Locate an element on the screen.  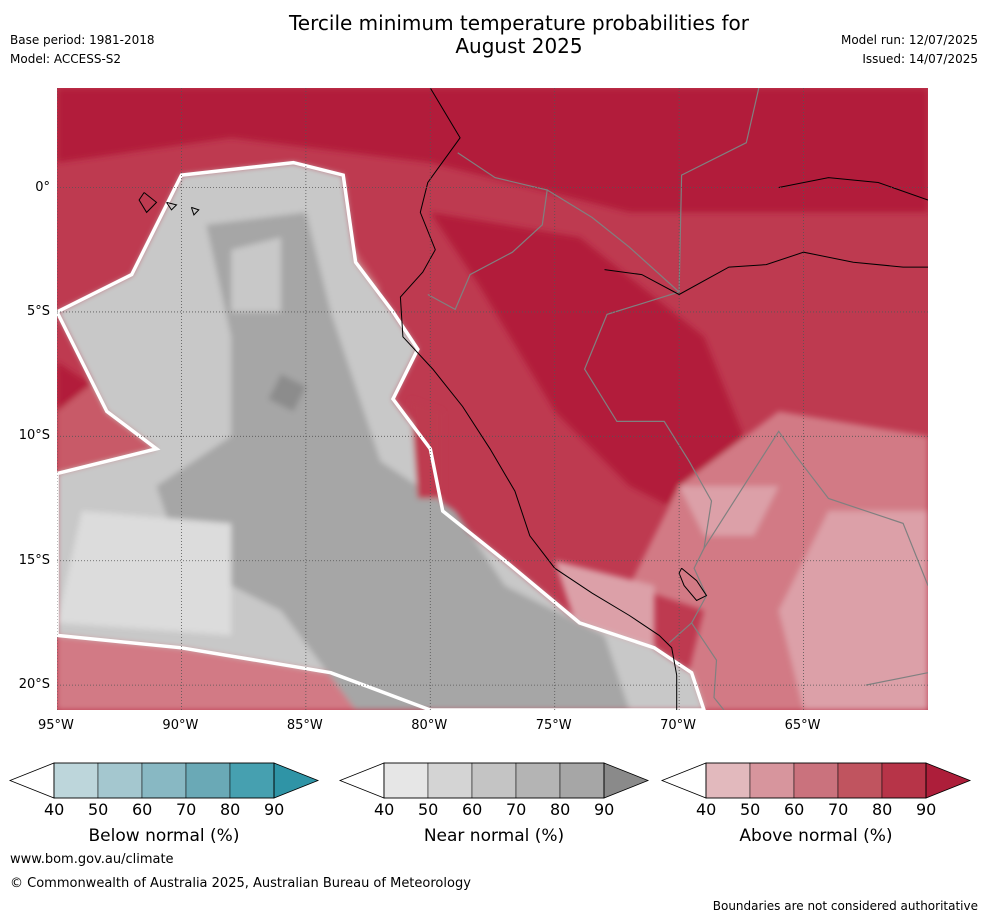
website-label: www.bom.gov.au/climate is located at coordinates (92, 859).